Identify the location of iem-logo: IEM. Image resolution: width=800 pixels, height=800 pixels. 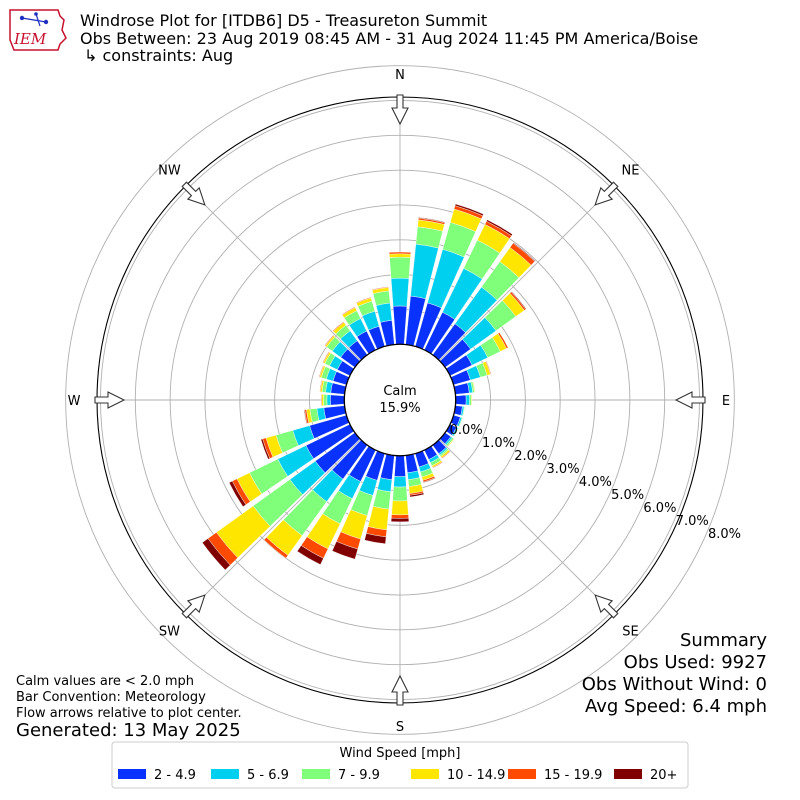
(38, 30).